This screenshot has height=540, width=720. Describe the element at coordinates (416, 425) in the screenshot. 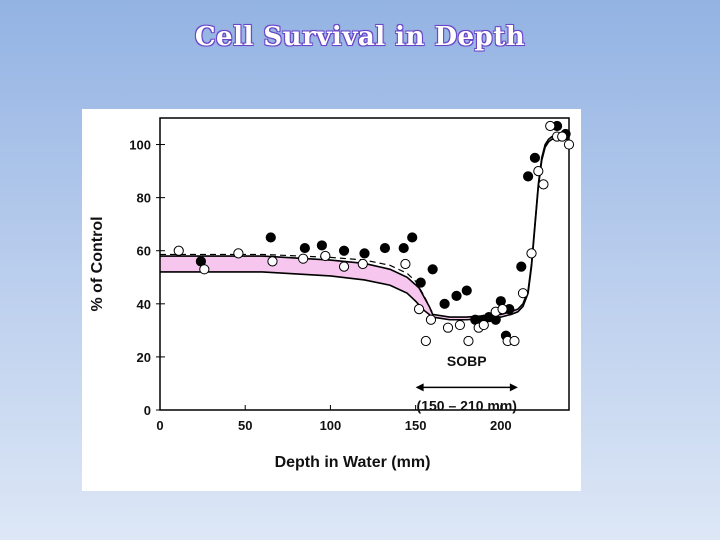

I see `x-tick-label: 150` at that location.